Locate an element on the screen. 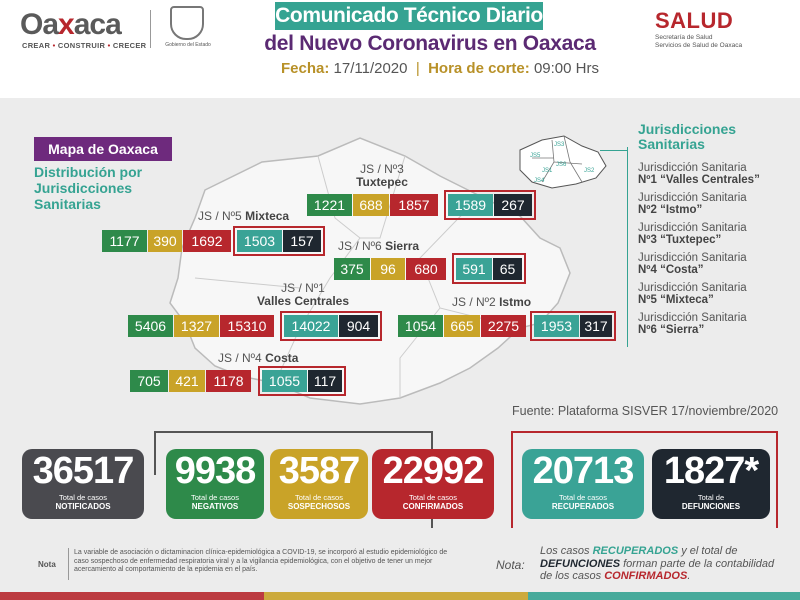  inset-label-js6: JS6 is located at coordinates (561, 165).